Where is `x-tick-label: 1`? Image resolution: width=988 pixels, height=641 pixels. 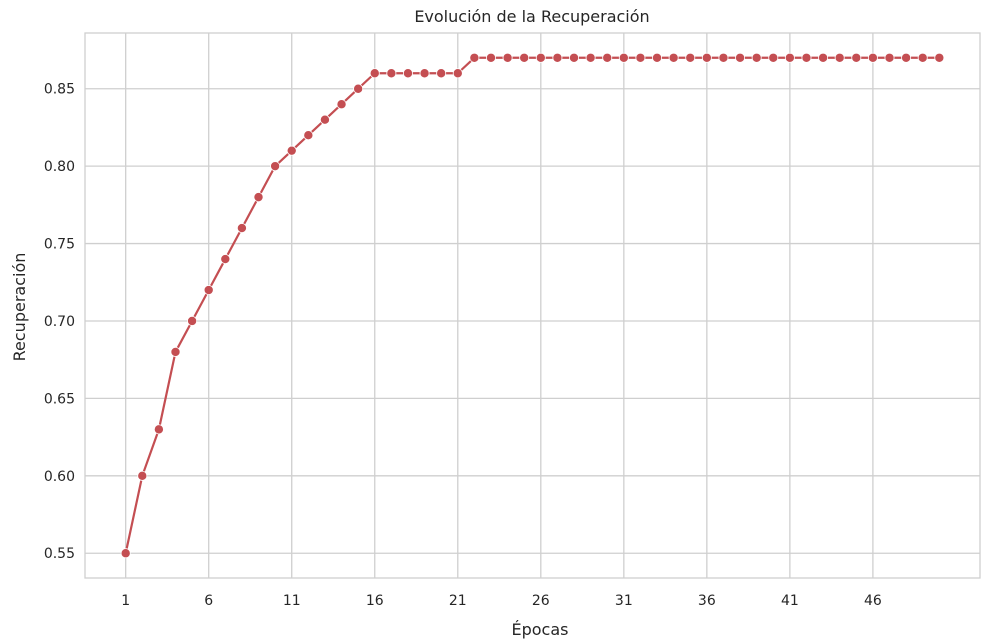
x-tick-label: 1 is located at coordinates (125, 601).